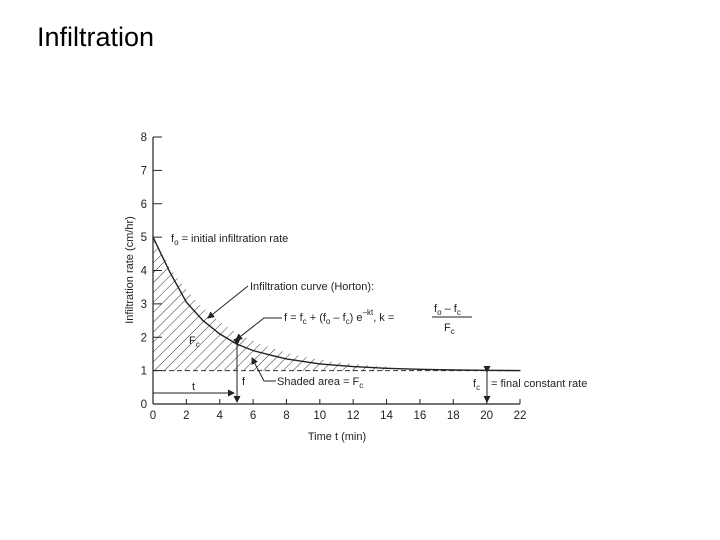  Describe the element at coordinates (453, 416) in the screenshot. I see `x-tick-label: 18` at that location.